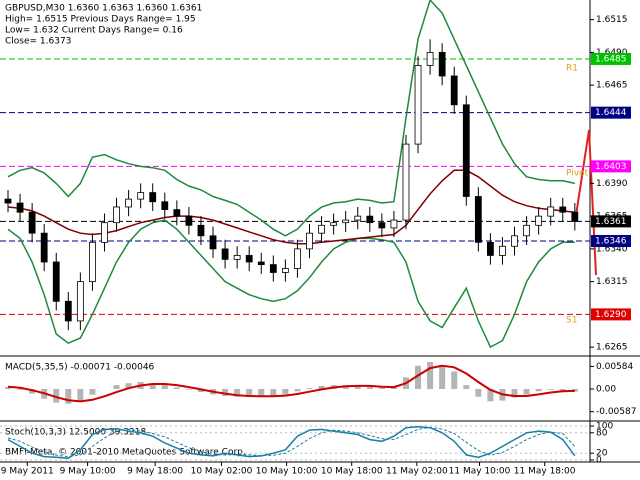 This screenshot has height=480, width=640. Describe the element at coordinates (103, 9) in the screenshot. I see `chart-title: GBPUSD,M30 1.6360 1.6363 1.6360 1.6361` at that location.